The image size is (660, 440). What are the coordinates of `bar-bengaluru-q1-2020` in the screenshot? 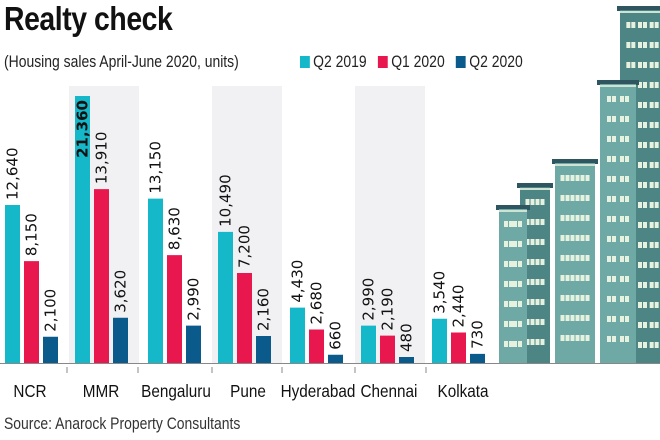 It's located at (174, 309).